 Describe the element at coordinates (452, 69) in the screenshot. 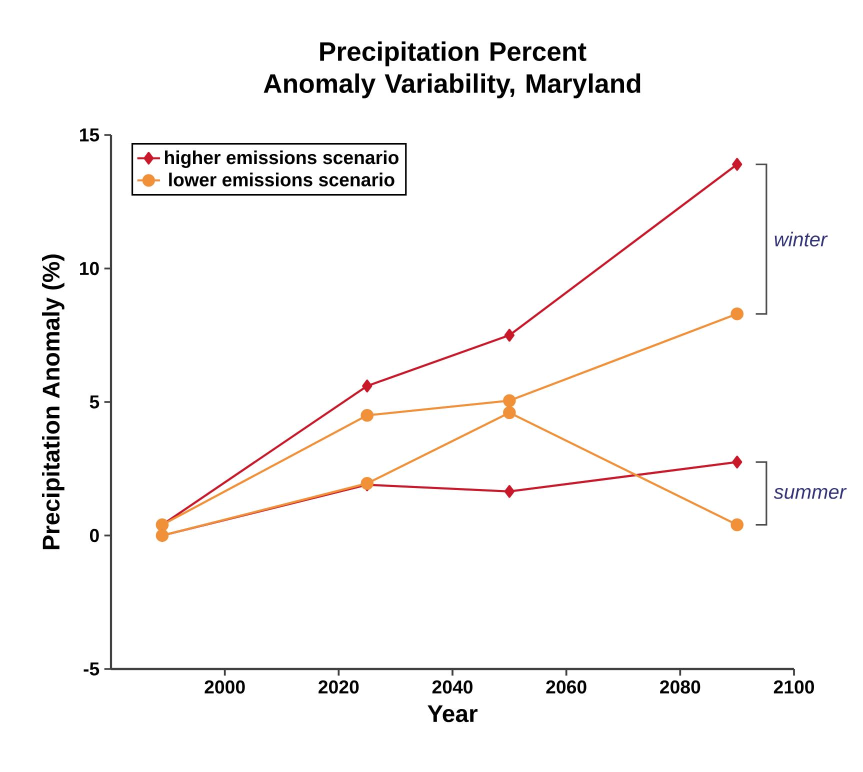

I see `chart-title: Precipitation Percent Anomaly Variability, Maryland` at that location.